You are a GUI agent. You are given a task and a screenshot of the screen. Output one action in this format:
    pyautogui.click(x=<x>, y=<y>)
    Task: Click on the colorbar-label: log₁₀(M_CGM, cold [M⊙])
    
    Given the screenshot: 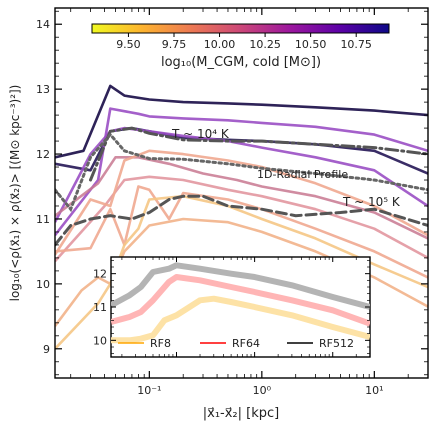 What is the action you would take?
    pyautogui.click(x=241, y=62)
    